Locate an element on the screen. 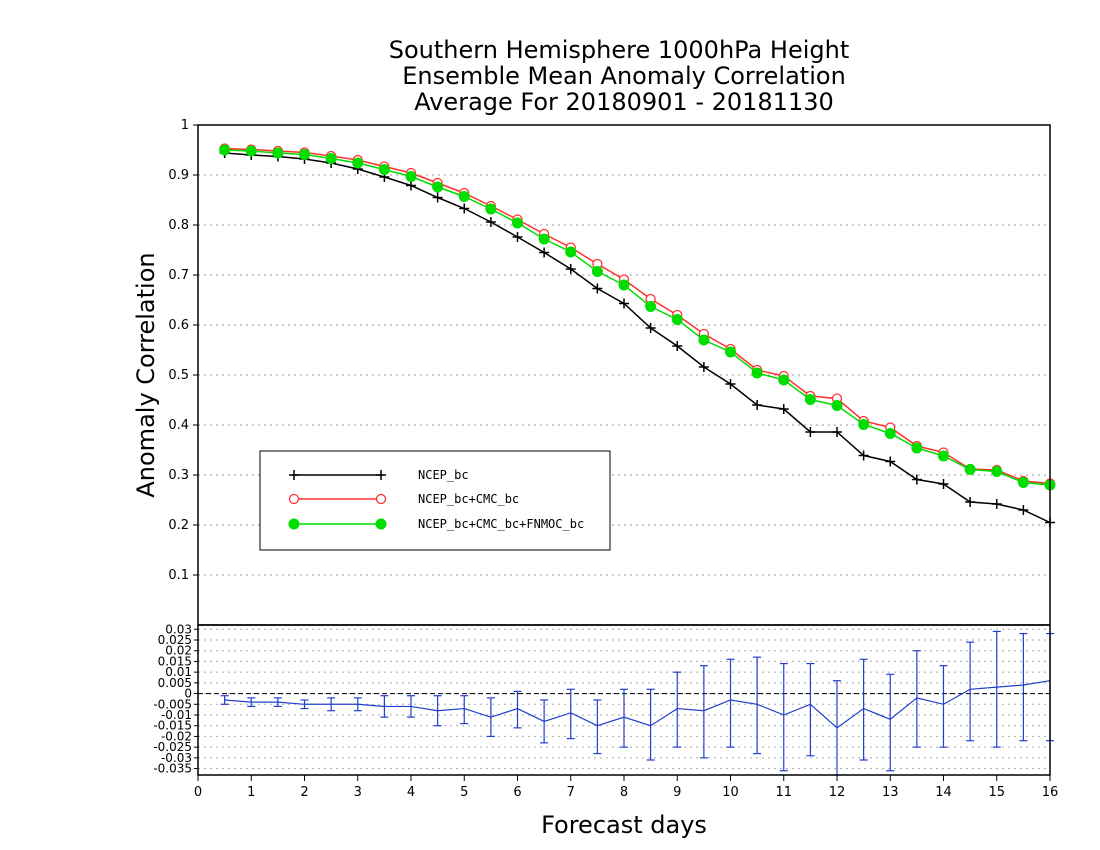 Image resolution: width=1100 pixels, height=850 pixels. x-tick-label: 3 is located at coordinates (358, 792).